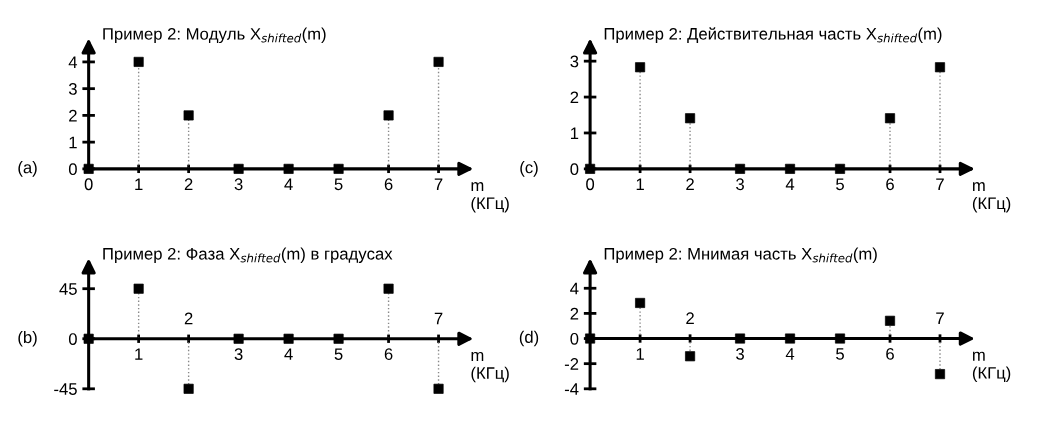 The image size is (1043, 432). Describe the element at coordinates (529, 169) in the screenshot. I see `text: (c)` at that location.